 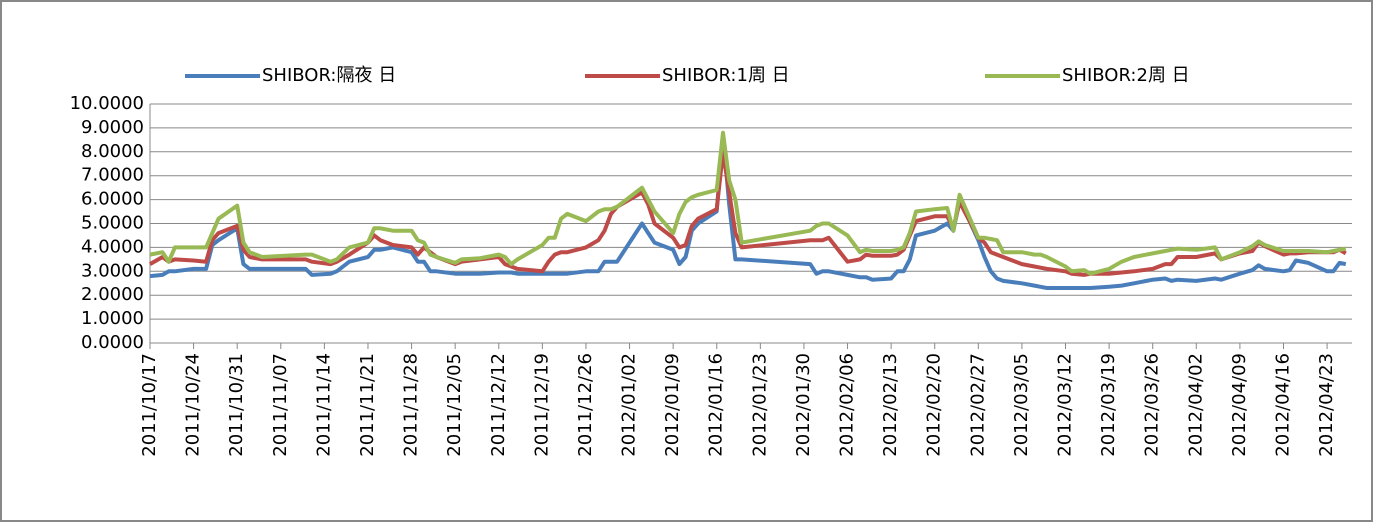 What do you see at coordinates (1108, 405) in the screenshot?
I see `x-tick-label: 2012/03/19` at bounding box center [1108, 405].